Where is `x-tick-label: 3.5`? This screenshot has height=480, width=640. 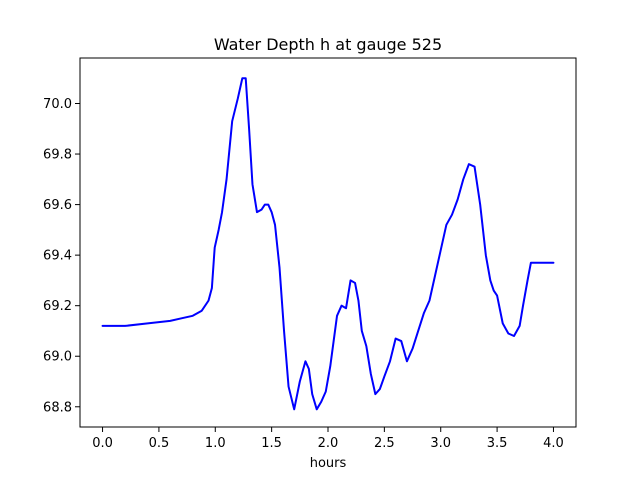
x-tick-label: 3.5 is located at coordinates (497, 443).